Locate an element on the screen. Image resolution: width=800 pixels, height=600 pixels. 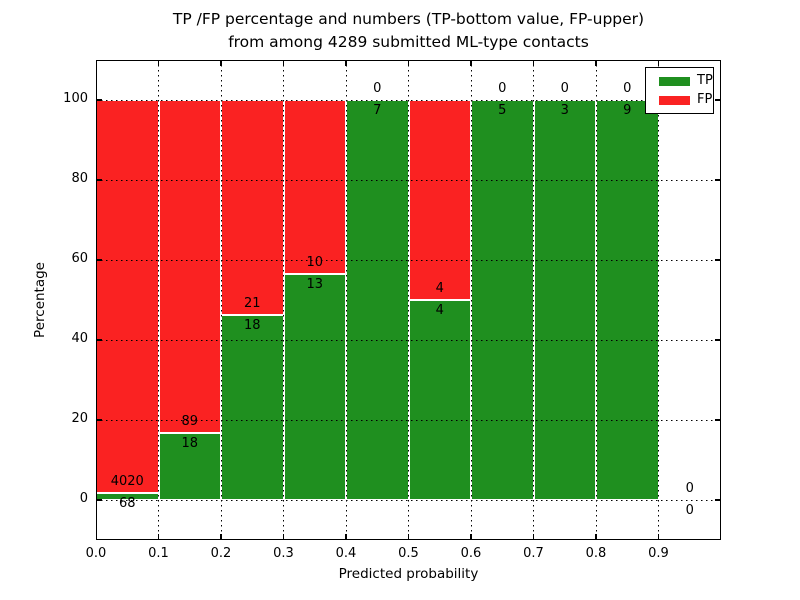
tp-count-label: 13 is located at coordinates (315, 284).